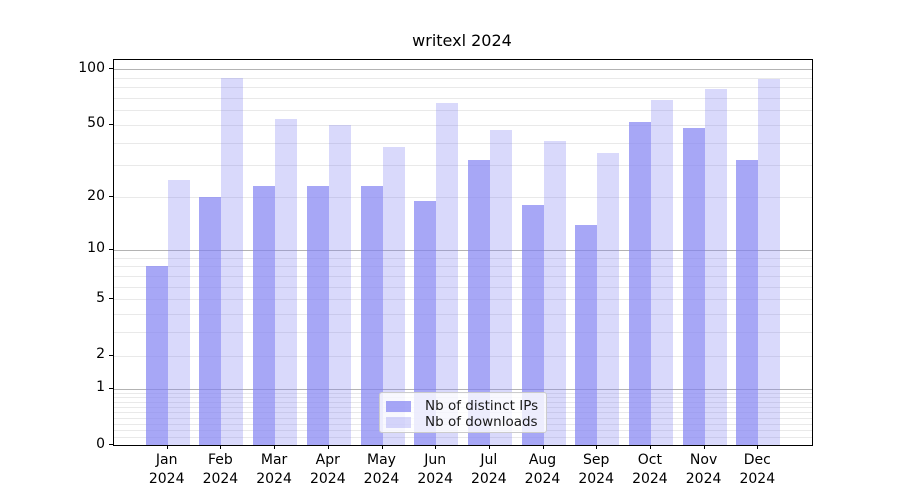 The image size is (900, 500). I want to click on y-tick-label: 20, so click(96, 195).